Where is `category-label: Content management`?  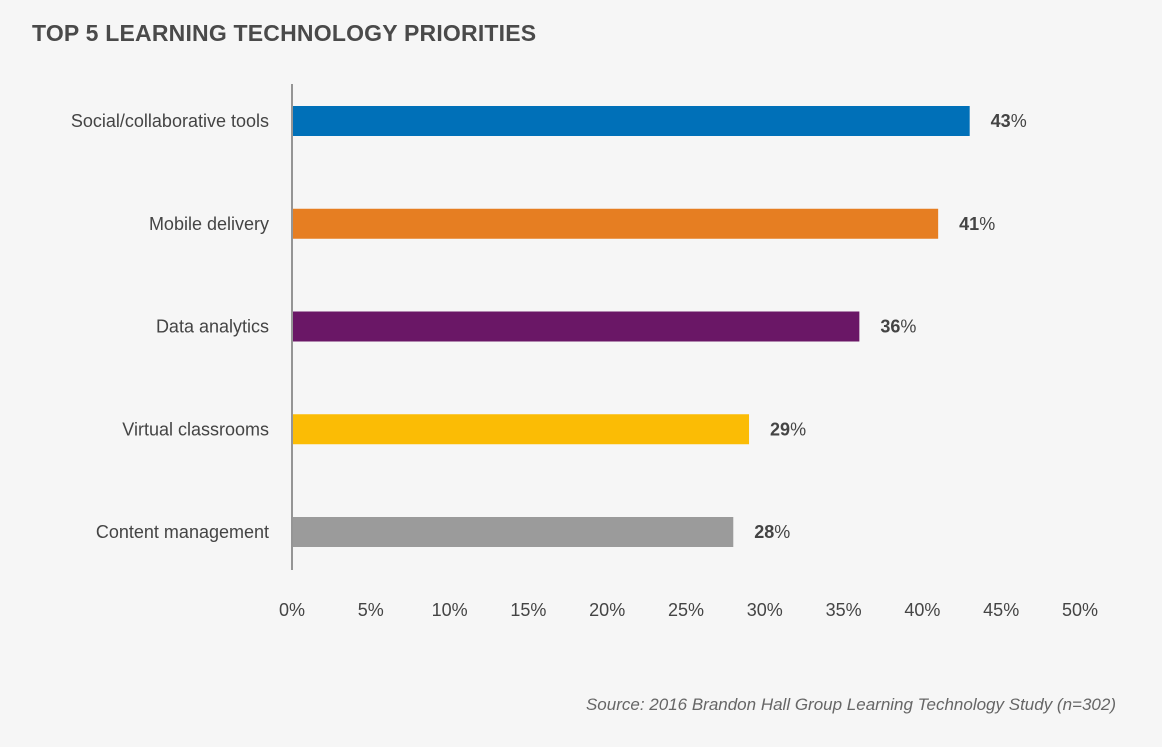
category-label: Content management is located at coordinates (182, 532).